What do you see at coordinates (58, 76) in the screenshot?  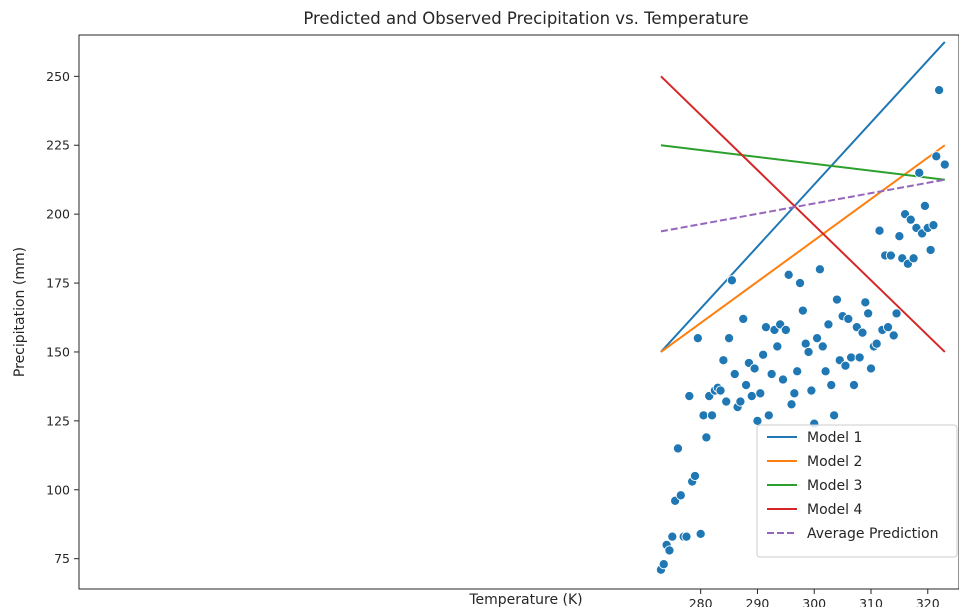 I see `y-tick-label: 250` at bounding box center [58, 76].